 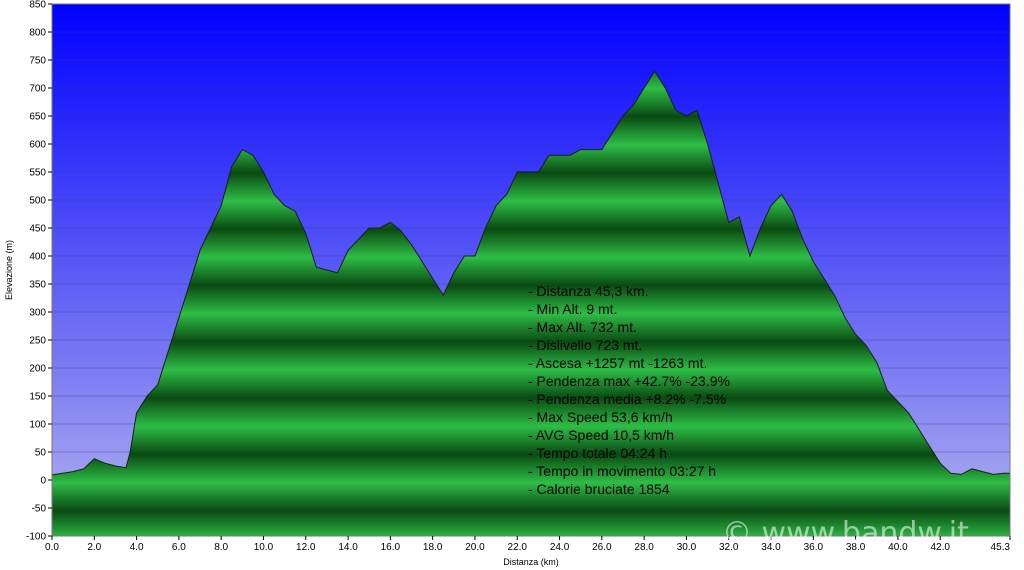 What do you see at coordinates (644, 547) in the screenshot?
I see `x-tick-label: 28.0` at bounding box center [644, 547].